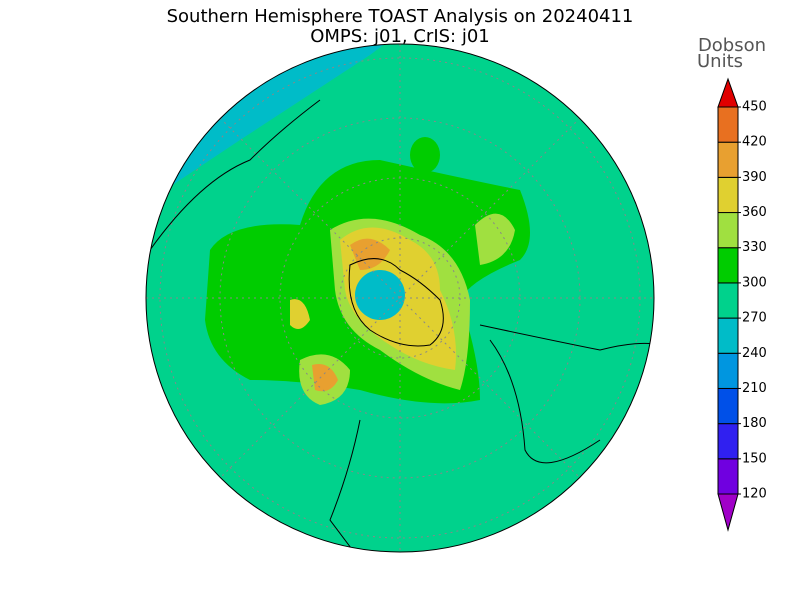 The image size is (800, 600). What do you see at coordinates (720, 61) in the screenshot?
I see `colorbar-label: Units` at bounding box center [720, 61].